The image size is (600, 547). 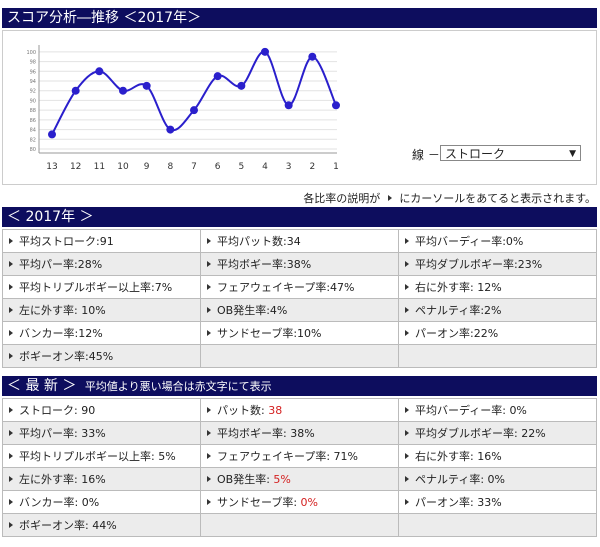 What do you see at coordinates (147, 167) in the screenshot?
I see `x-tick-label: 9` at bounding box center [147, 167].